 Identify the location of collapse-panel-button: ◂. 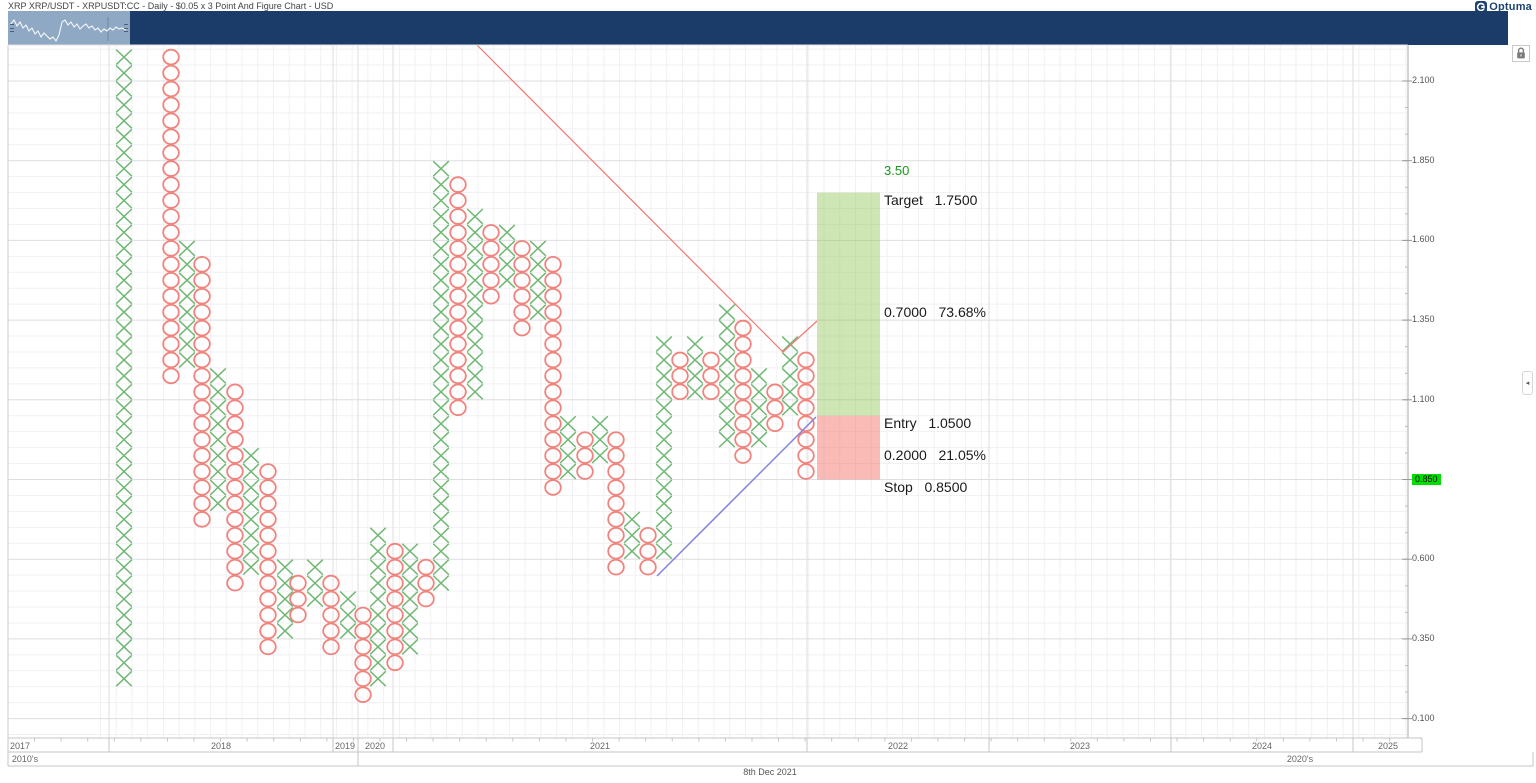
(1527, 383).